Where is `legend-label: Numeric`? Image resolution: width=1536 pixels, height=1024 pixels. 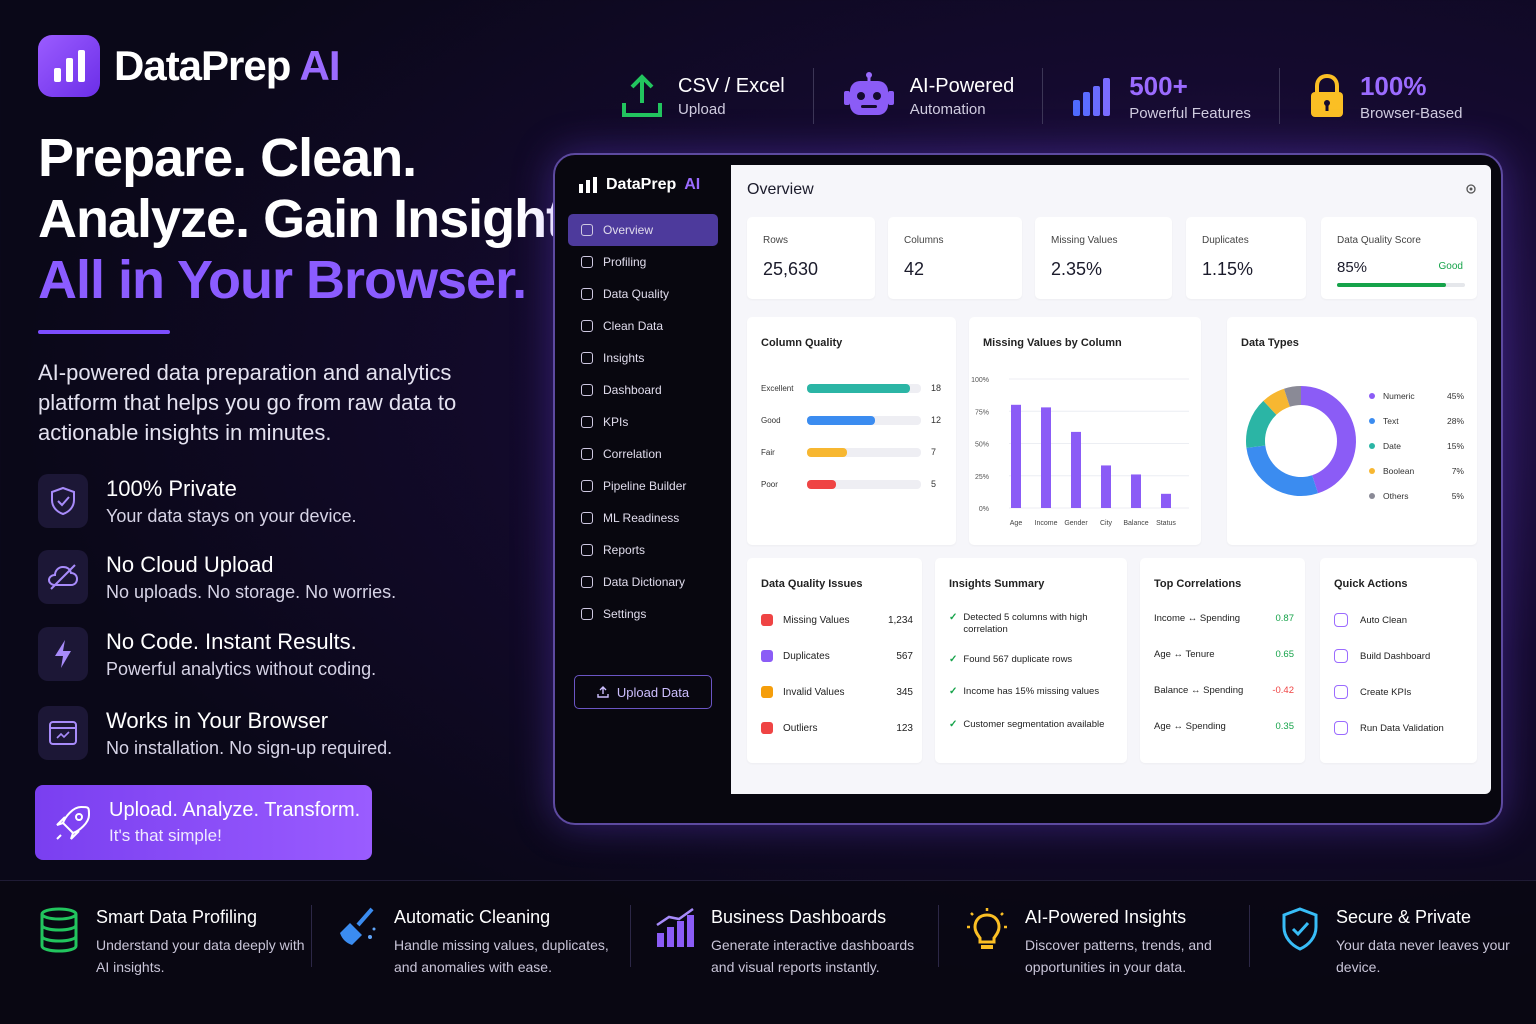
legend-label: Numeric is located at coordinates (1399, 396).